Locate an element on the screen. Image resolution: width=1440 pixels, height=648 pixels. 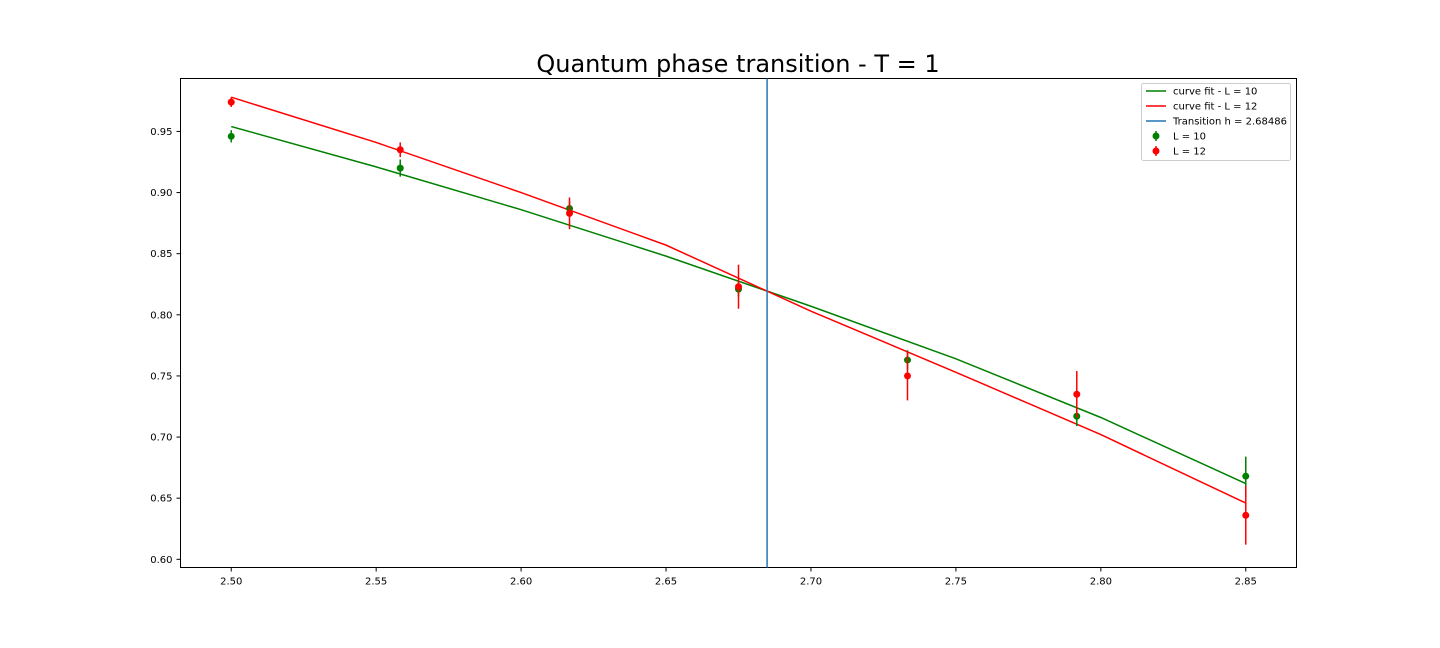
y-tick-label: 0.95 is located at coordinates (161, 132).